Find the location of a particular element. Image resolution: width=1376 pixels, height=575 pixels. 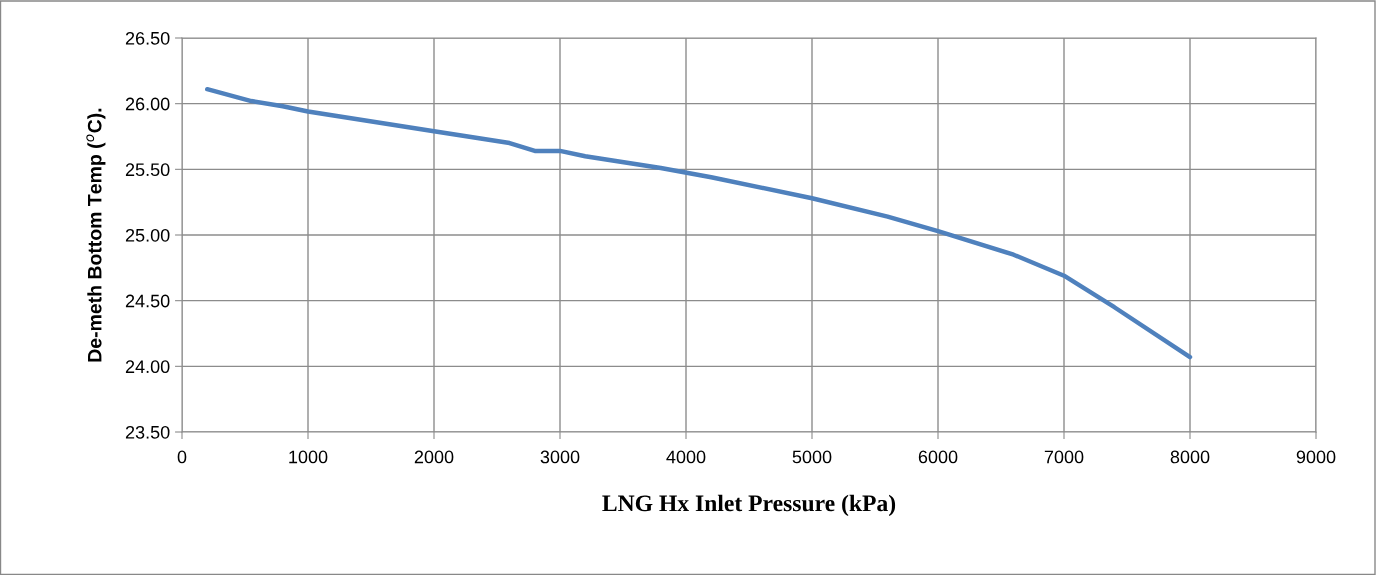

x-tick-label: 9000 is located at coordinates (1316, 457).